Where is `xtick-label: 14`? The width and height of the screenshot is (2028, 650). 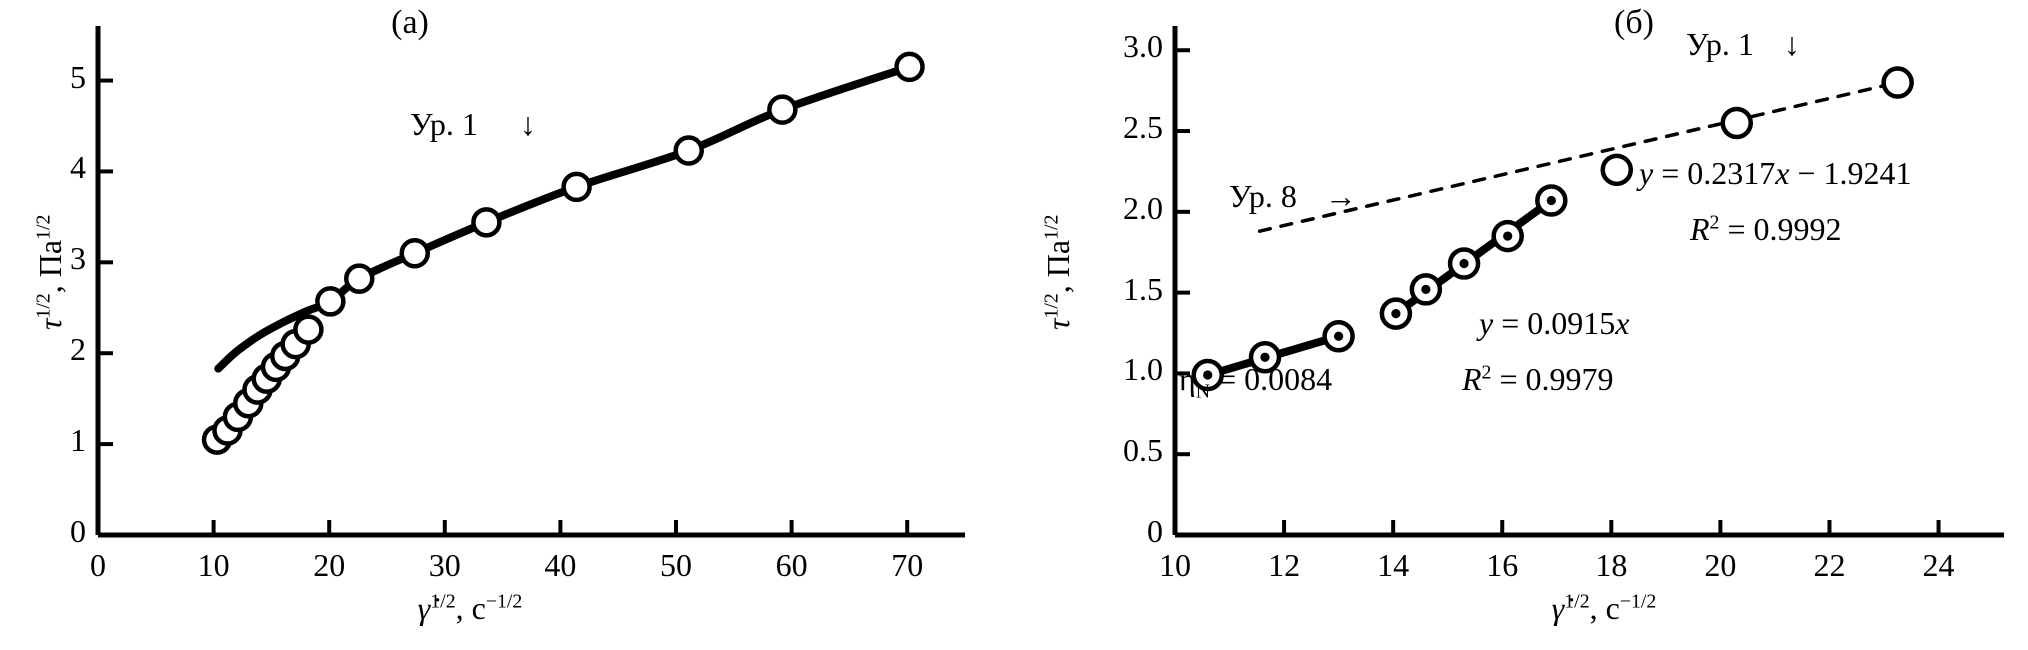 xtick-label: 14 is located at coordinates (1393, 565).